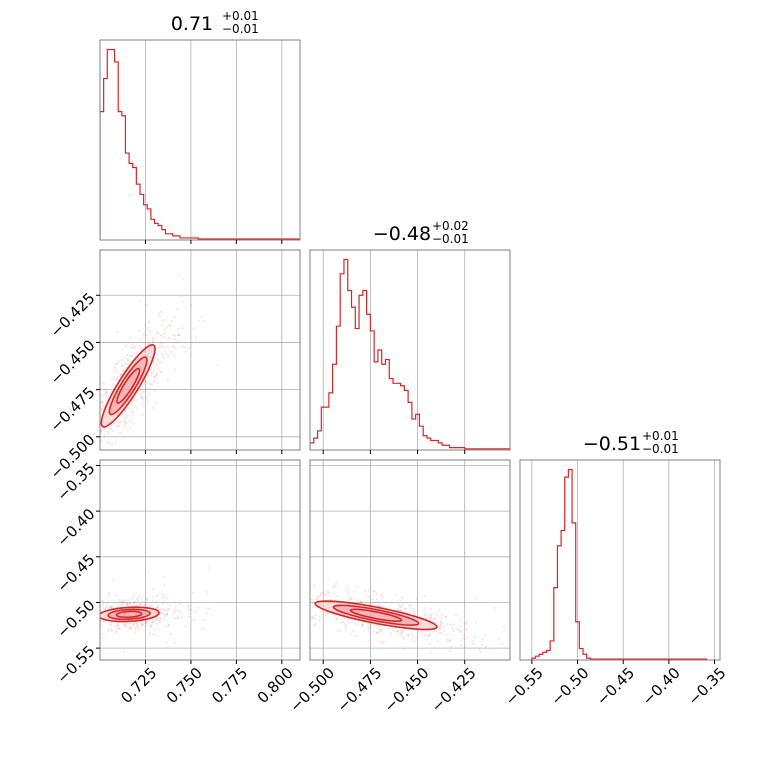 The width and height of the screenshot is (760, 760). I want to click on panel-frame, so click(620, 560).